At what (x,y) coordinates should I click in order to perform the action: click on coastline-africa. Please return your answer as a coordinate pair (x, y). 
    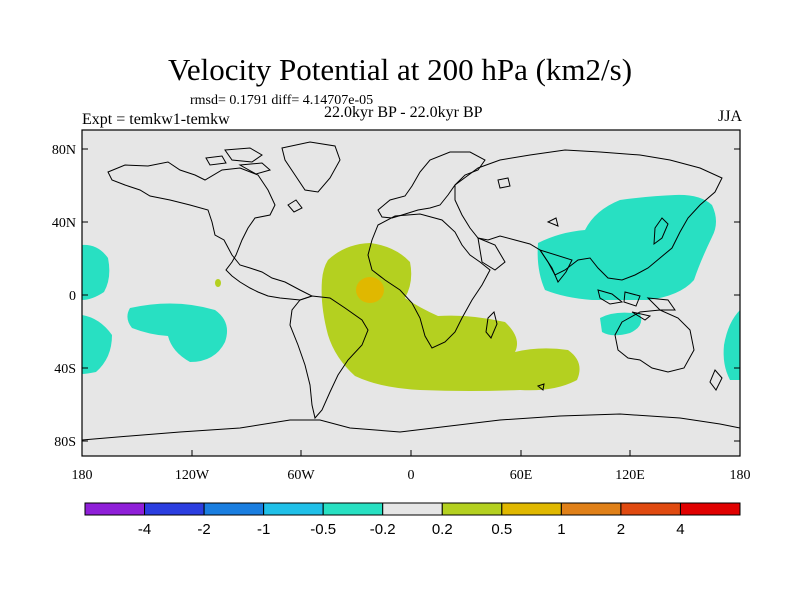
    Looking at the image, I should click on (429, 281).